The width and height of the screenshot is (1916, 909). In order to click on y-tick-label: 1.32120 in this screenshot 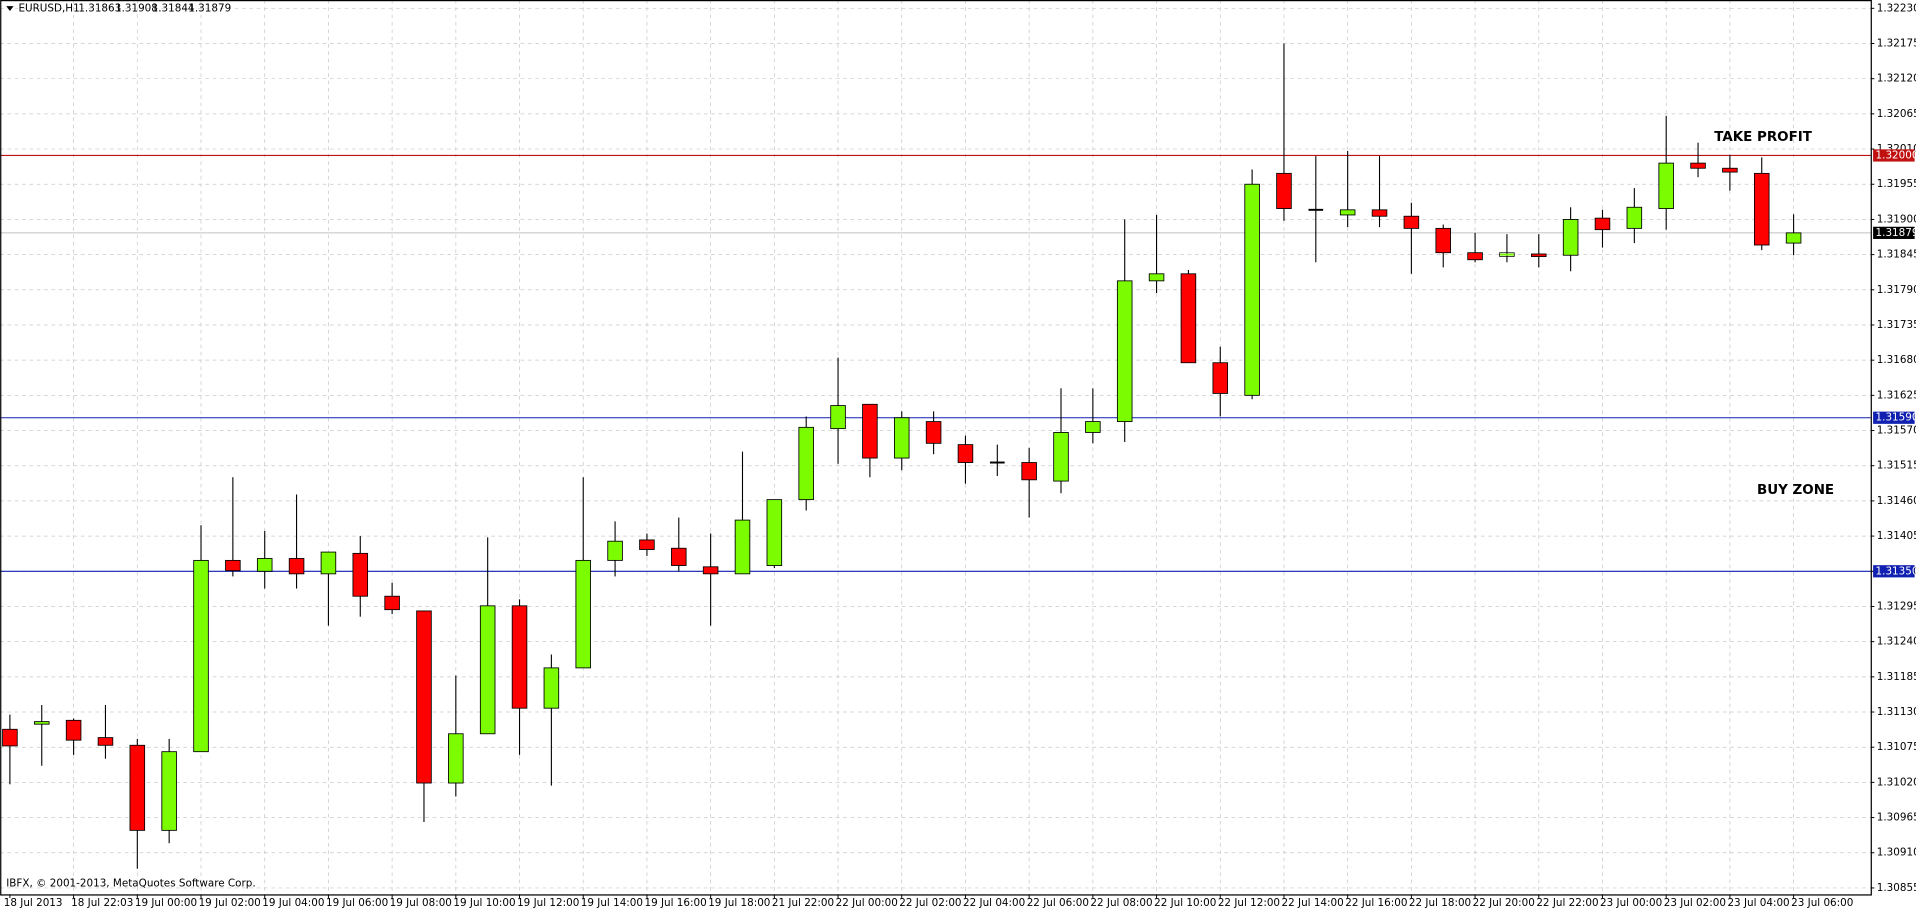, I will do `click(1896, 79)`.